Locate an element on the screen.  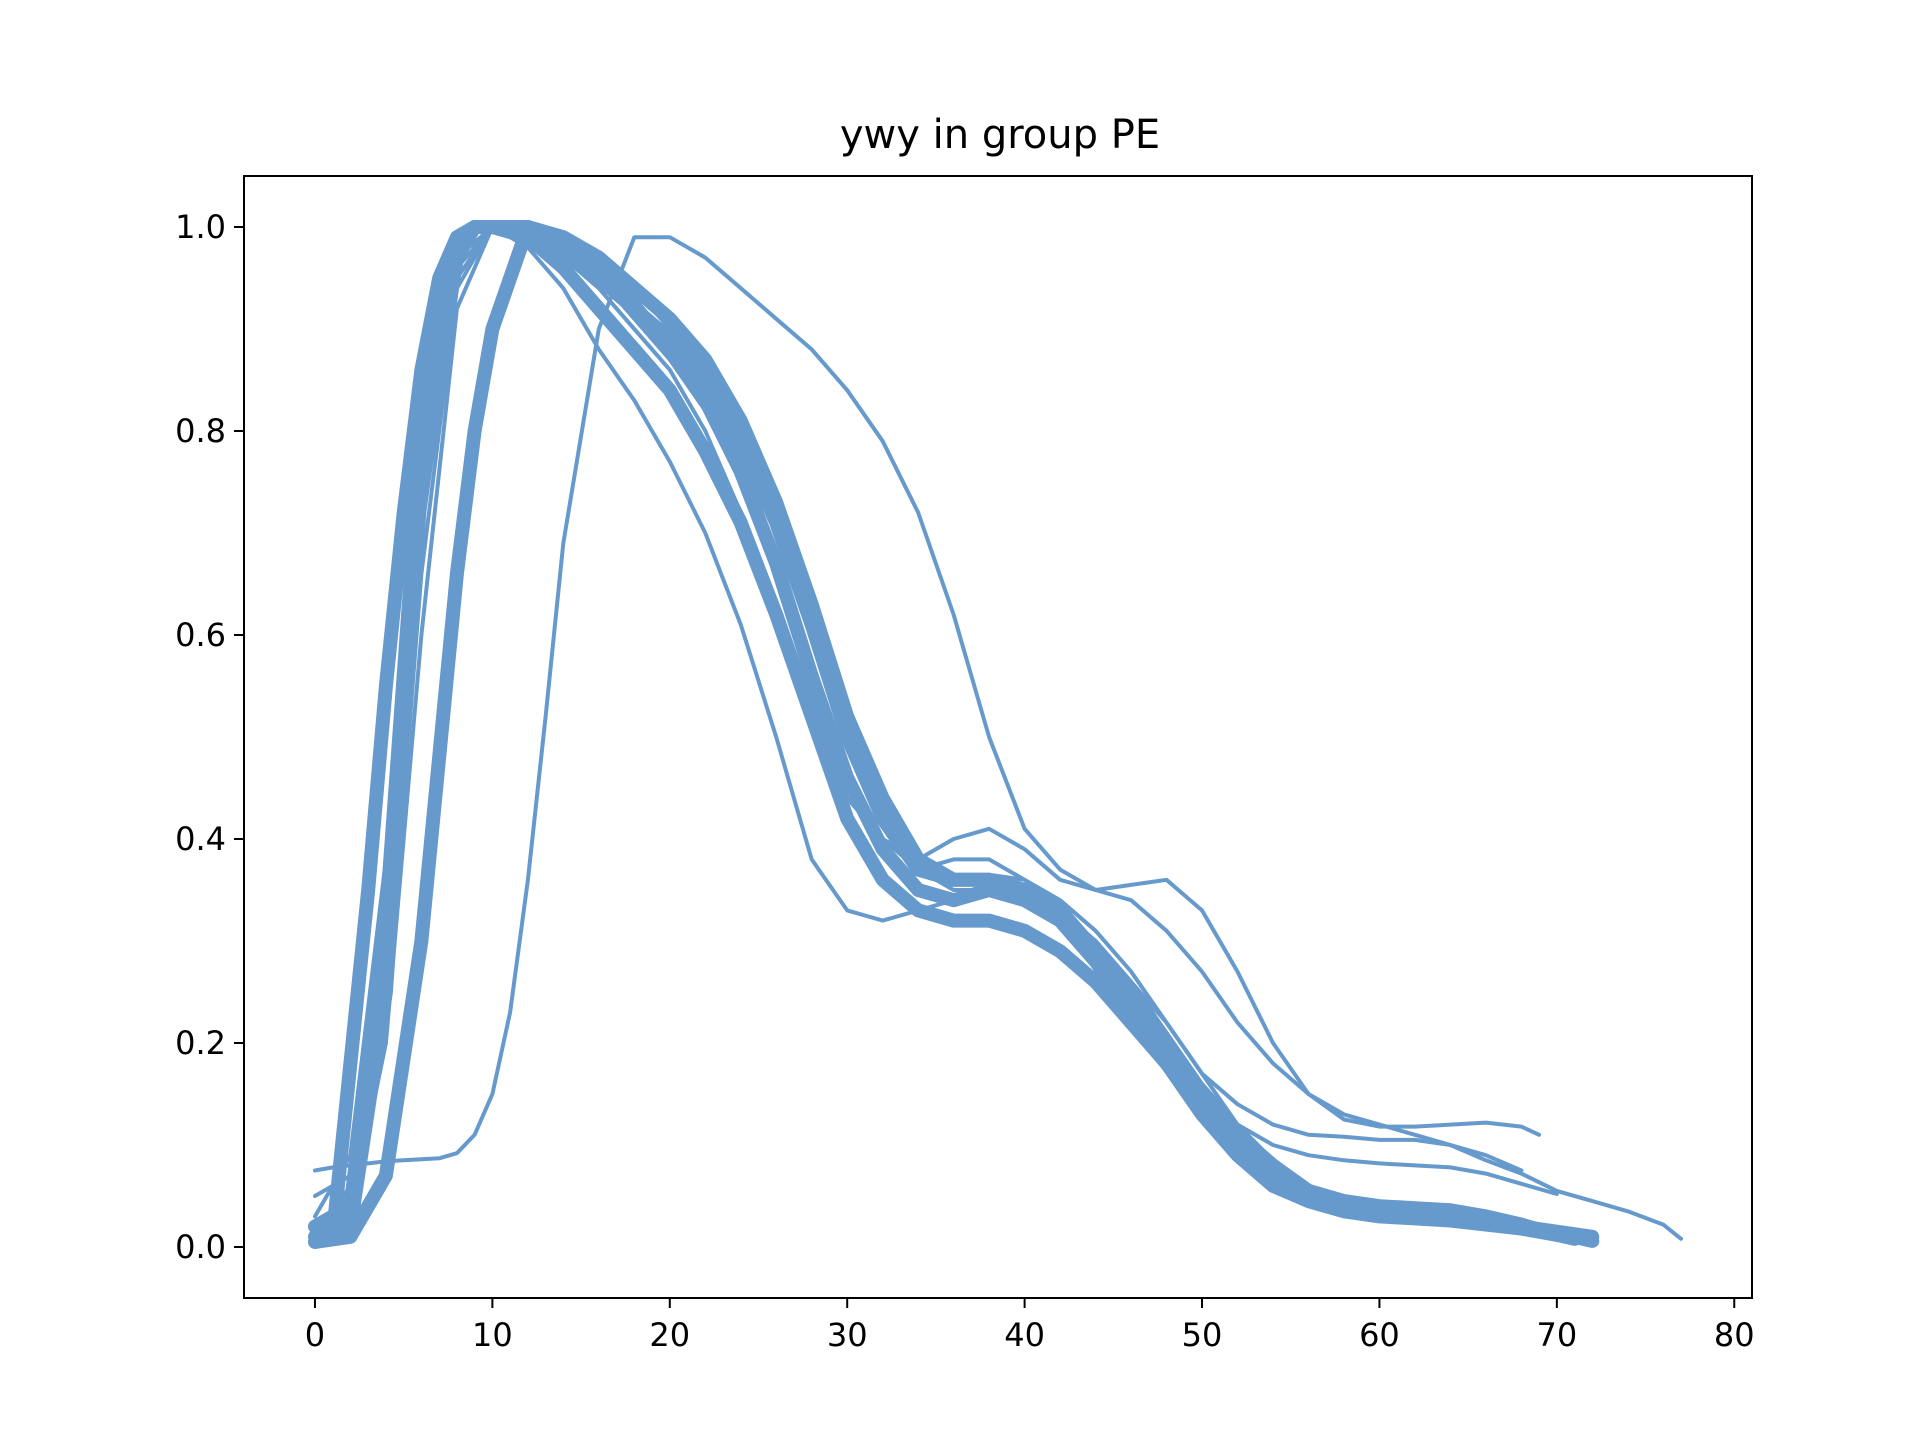
y-tick-label: 0.6 is located at coordinates (200, 635).